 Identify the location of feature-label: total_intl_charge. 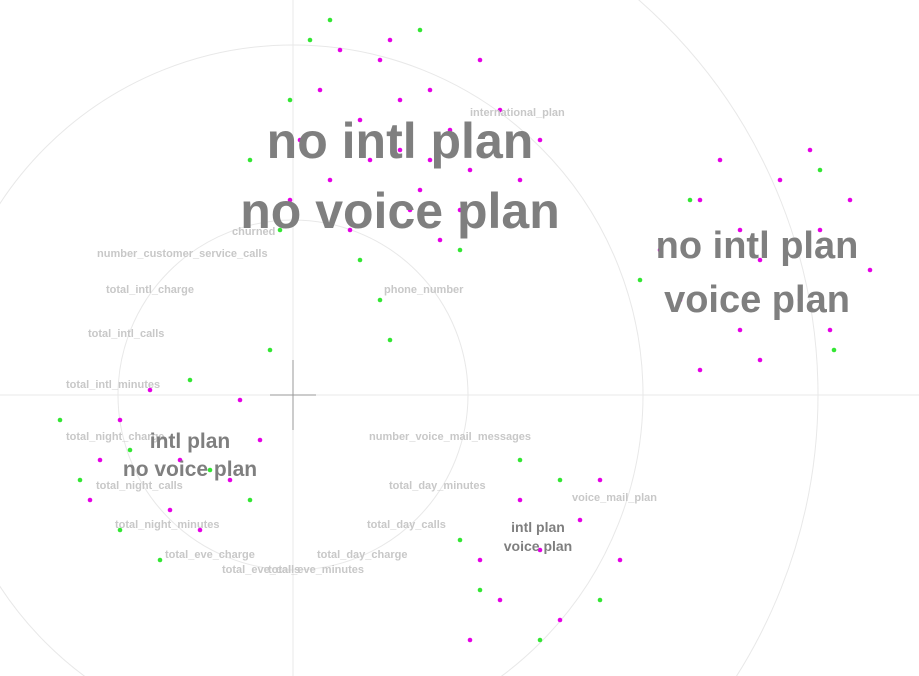
(150, 290).